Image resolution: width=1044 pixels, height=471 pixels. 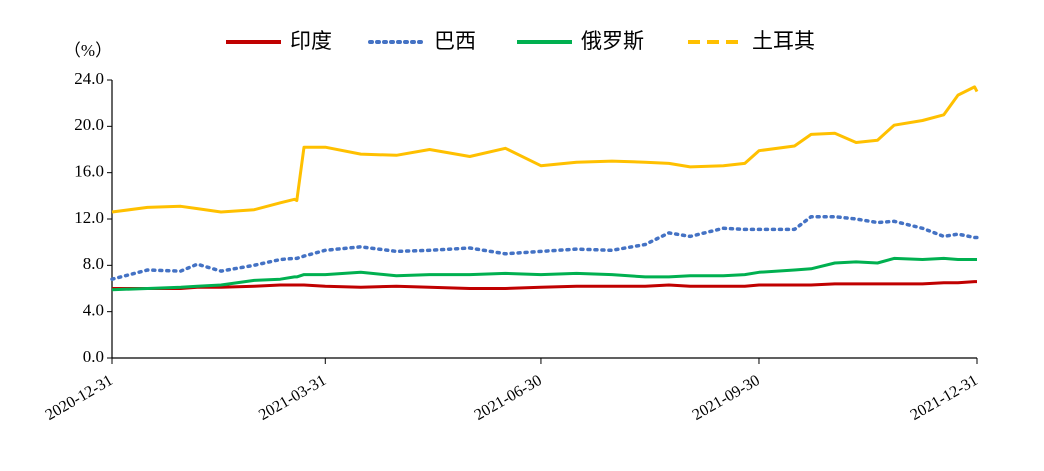 What do you see at coordinates (93, 263) in the screenshot?
I see `y-tick-label: 8.0` at bounding box center [93, 263].